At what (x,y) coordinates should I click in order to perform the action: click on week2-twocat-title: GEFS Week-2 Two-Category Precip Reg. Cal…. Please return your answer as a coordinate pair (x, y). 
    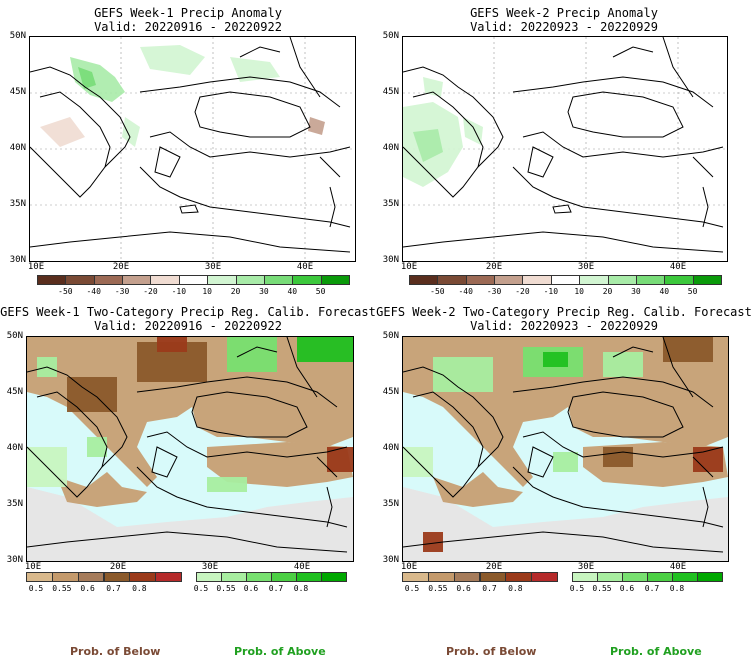
    Looking at the image, I should click on (564, 312).